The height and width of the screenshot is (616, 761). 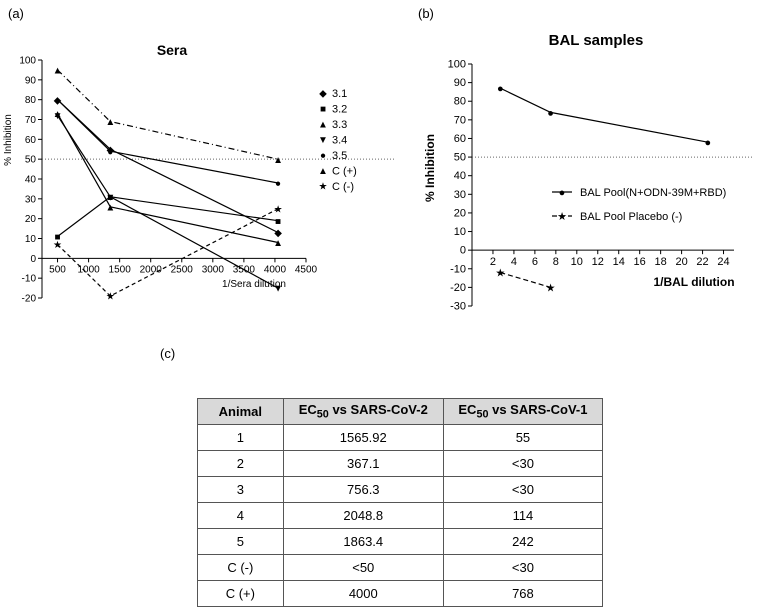 I want to click on panel-label-b: (b), so click(x=426, y=13).